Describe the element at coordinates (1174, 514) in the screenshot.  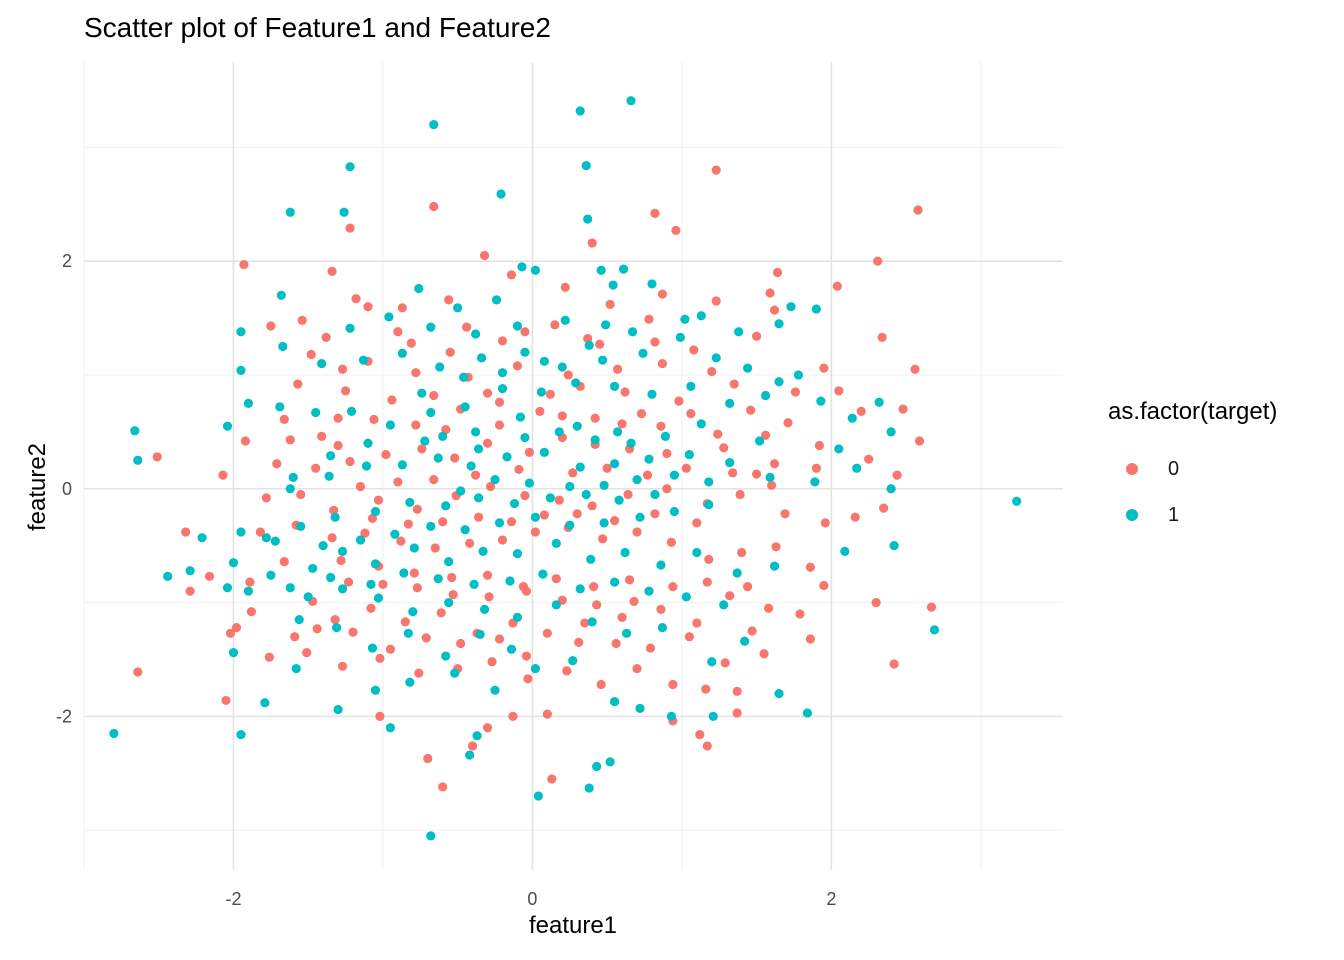
I see `legend-label-1: 1` at that location.